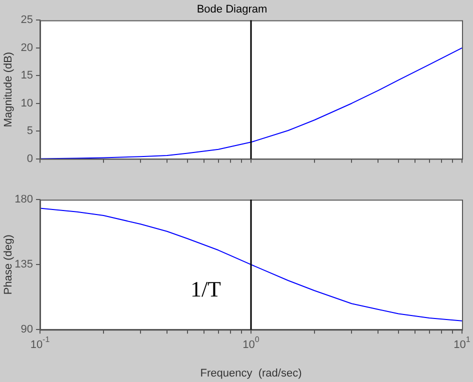  Describe the element at coordinates (26, 20) in the screenshot. I see `y-tick-label: 25` at that location.